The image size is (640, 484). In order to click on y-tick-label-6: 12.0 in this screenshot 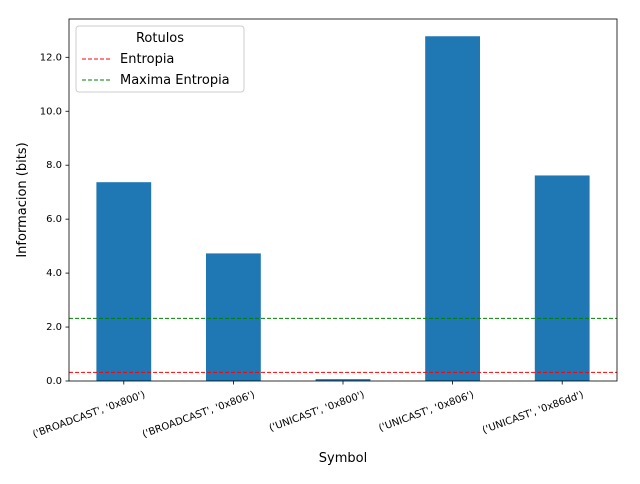, I will do `click(51, 57)`.